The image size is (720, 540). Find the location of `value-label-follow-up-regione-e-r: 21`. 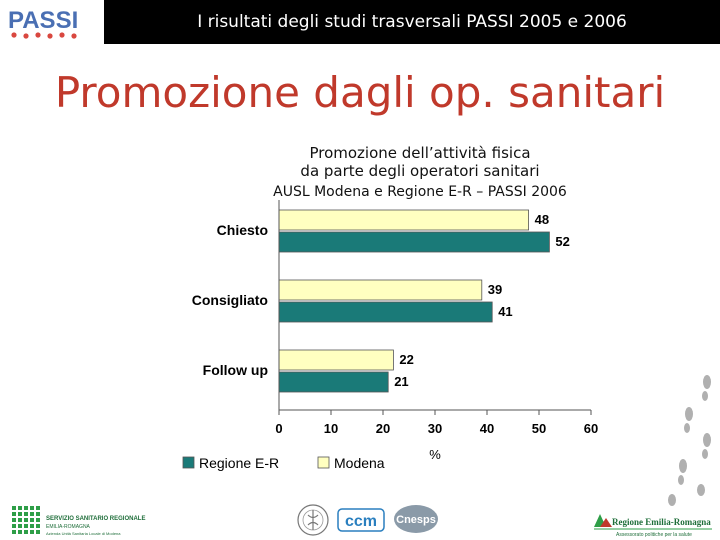

value-label-follow-up-regione-e-r: 21 is located at coordinates (401, 381).